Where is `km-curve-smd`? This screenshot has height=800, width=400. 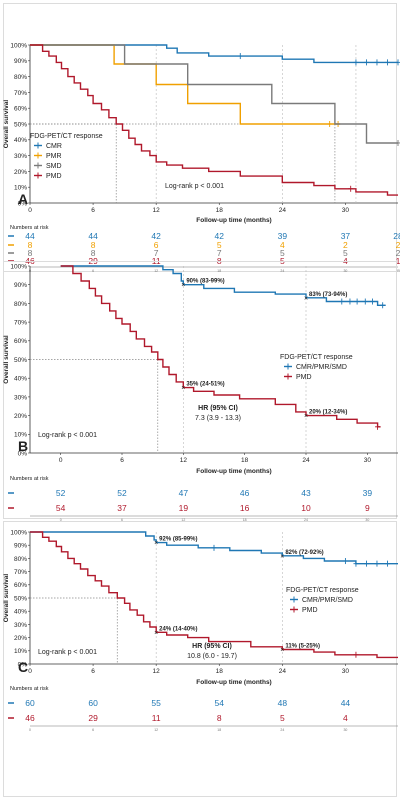
km-curve-smd is located at coordinates (214, 94).